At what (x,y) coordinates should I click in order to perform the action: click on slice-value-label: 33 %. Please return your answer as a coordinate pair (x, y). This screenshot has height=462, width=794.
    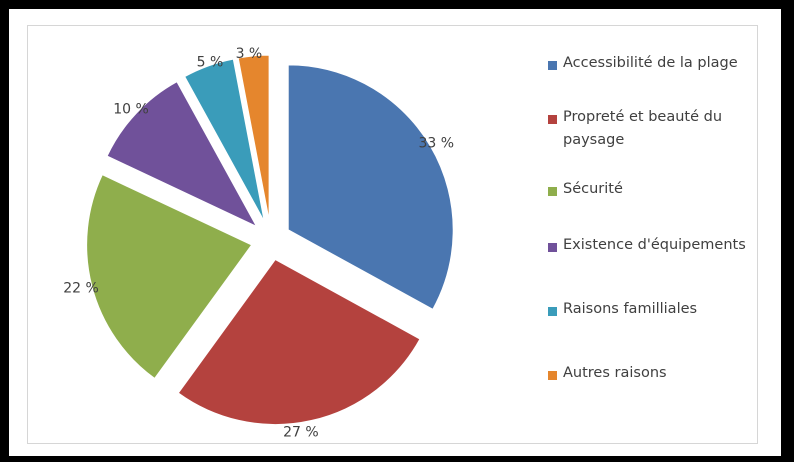
    Looking at the image, I should click on (437, 143).